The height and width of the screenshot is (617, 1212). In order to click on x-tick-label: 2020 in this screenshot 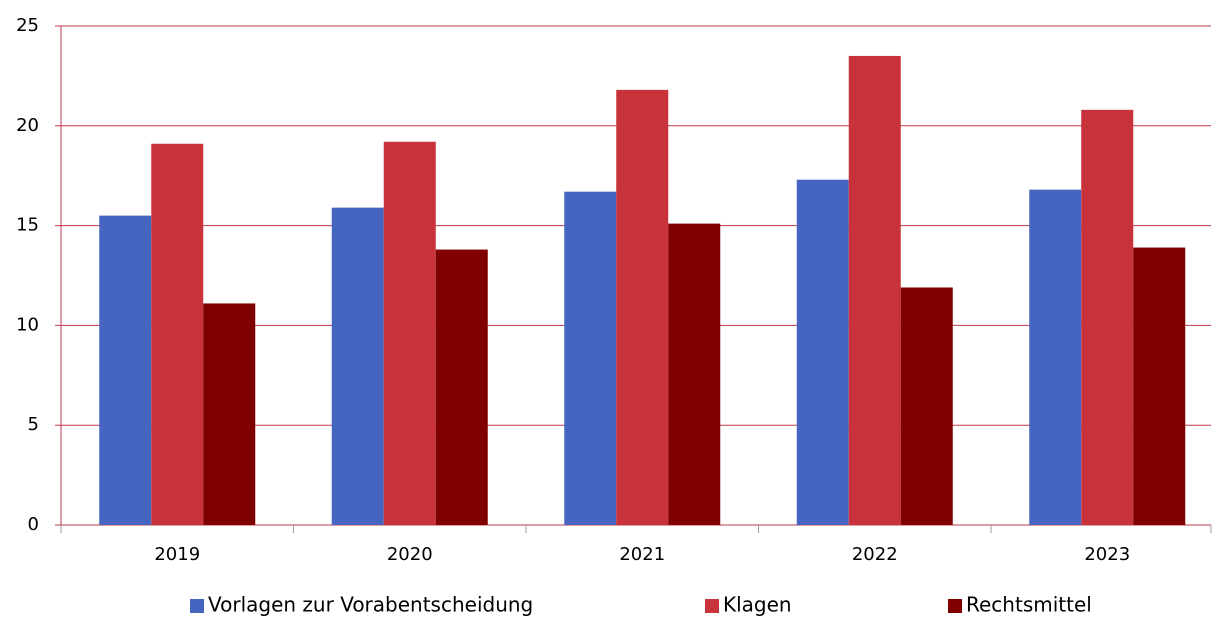, I will do `click(410, 554)`.